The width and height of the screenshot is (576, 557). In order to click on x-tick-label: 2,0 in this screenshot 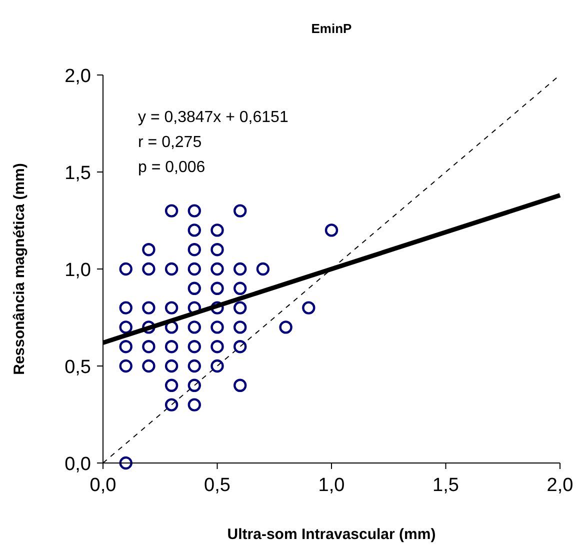, I will do `click(560, 485)`.